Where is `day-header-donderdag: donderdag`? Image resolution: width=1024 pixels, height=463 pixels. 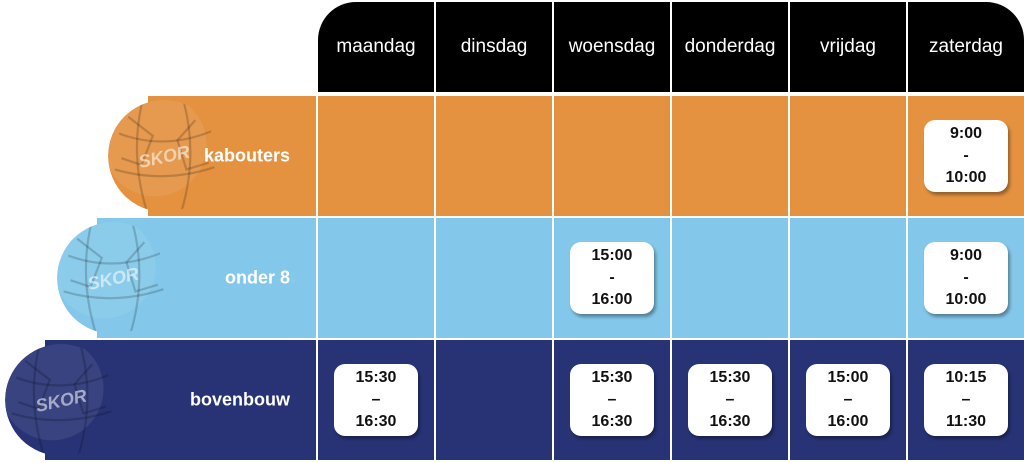 day-header-donderdag: donderdag is located at coordinates (730, 47).